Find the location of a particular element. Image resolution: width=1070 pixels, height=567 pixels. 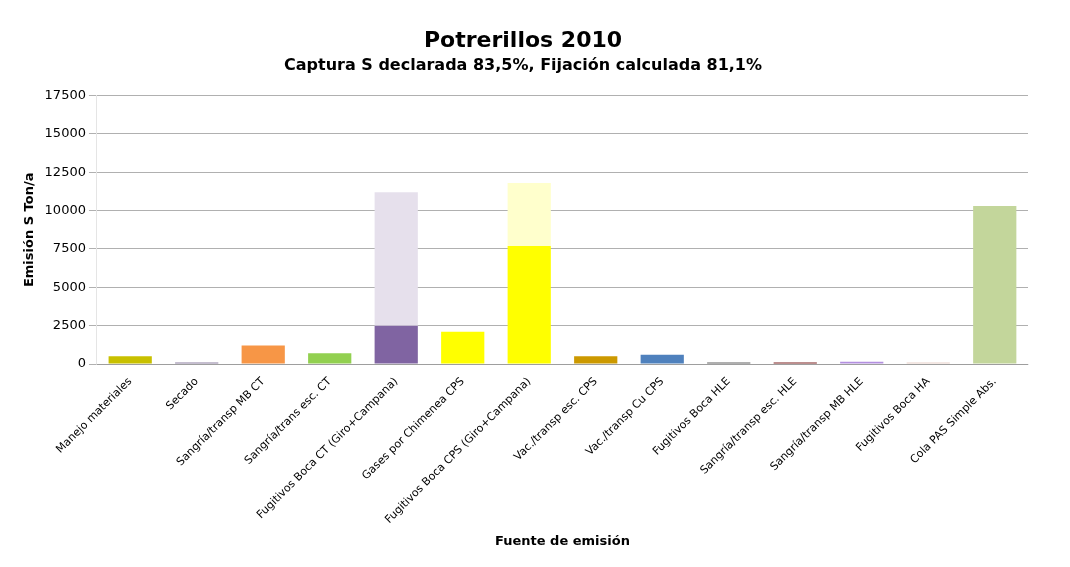

y-tick-label: 2500 is located at coordinates (69, 325).